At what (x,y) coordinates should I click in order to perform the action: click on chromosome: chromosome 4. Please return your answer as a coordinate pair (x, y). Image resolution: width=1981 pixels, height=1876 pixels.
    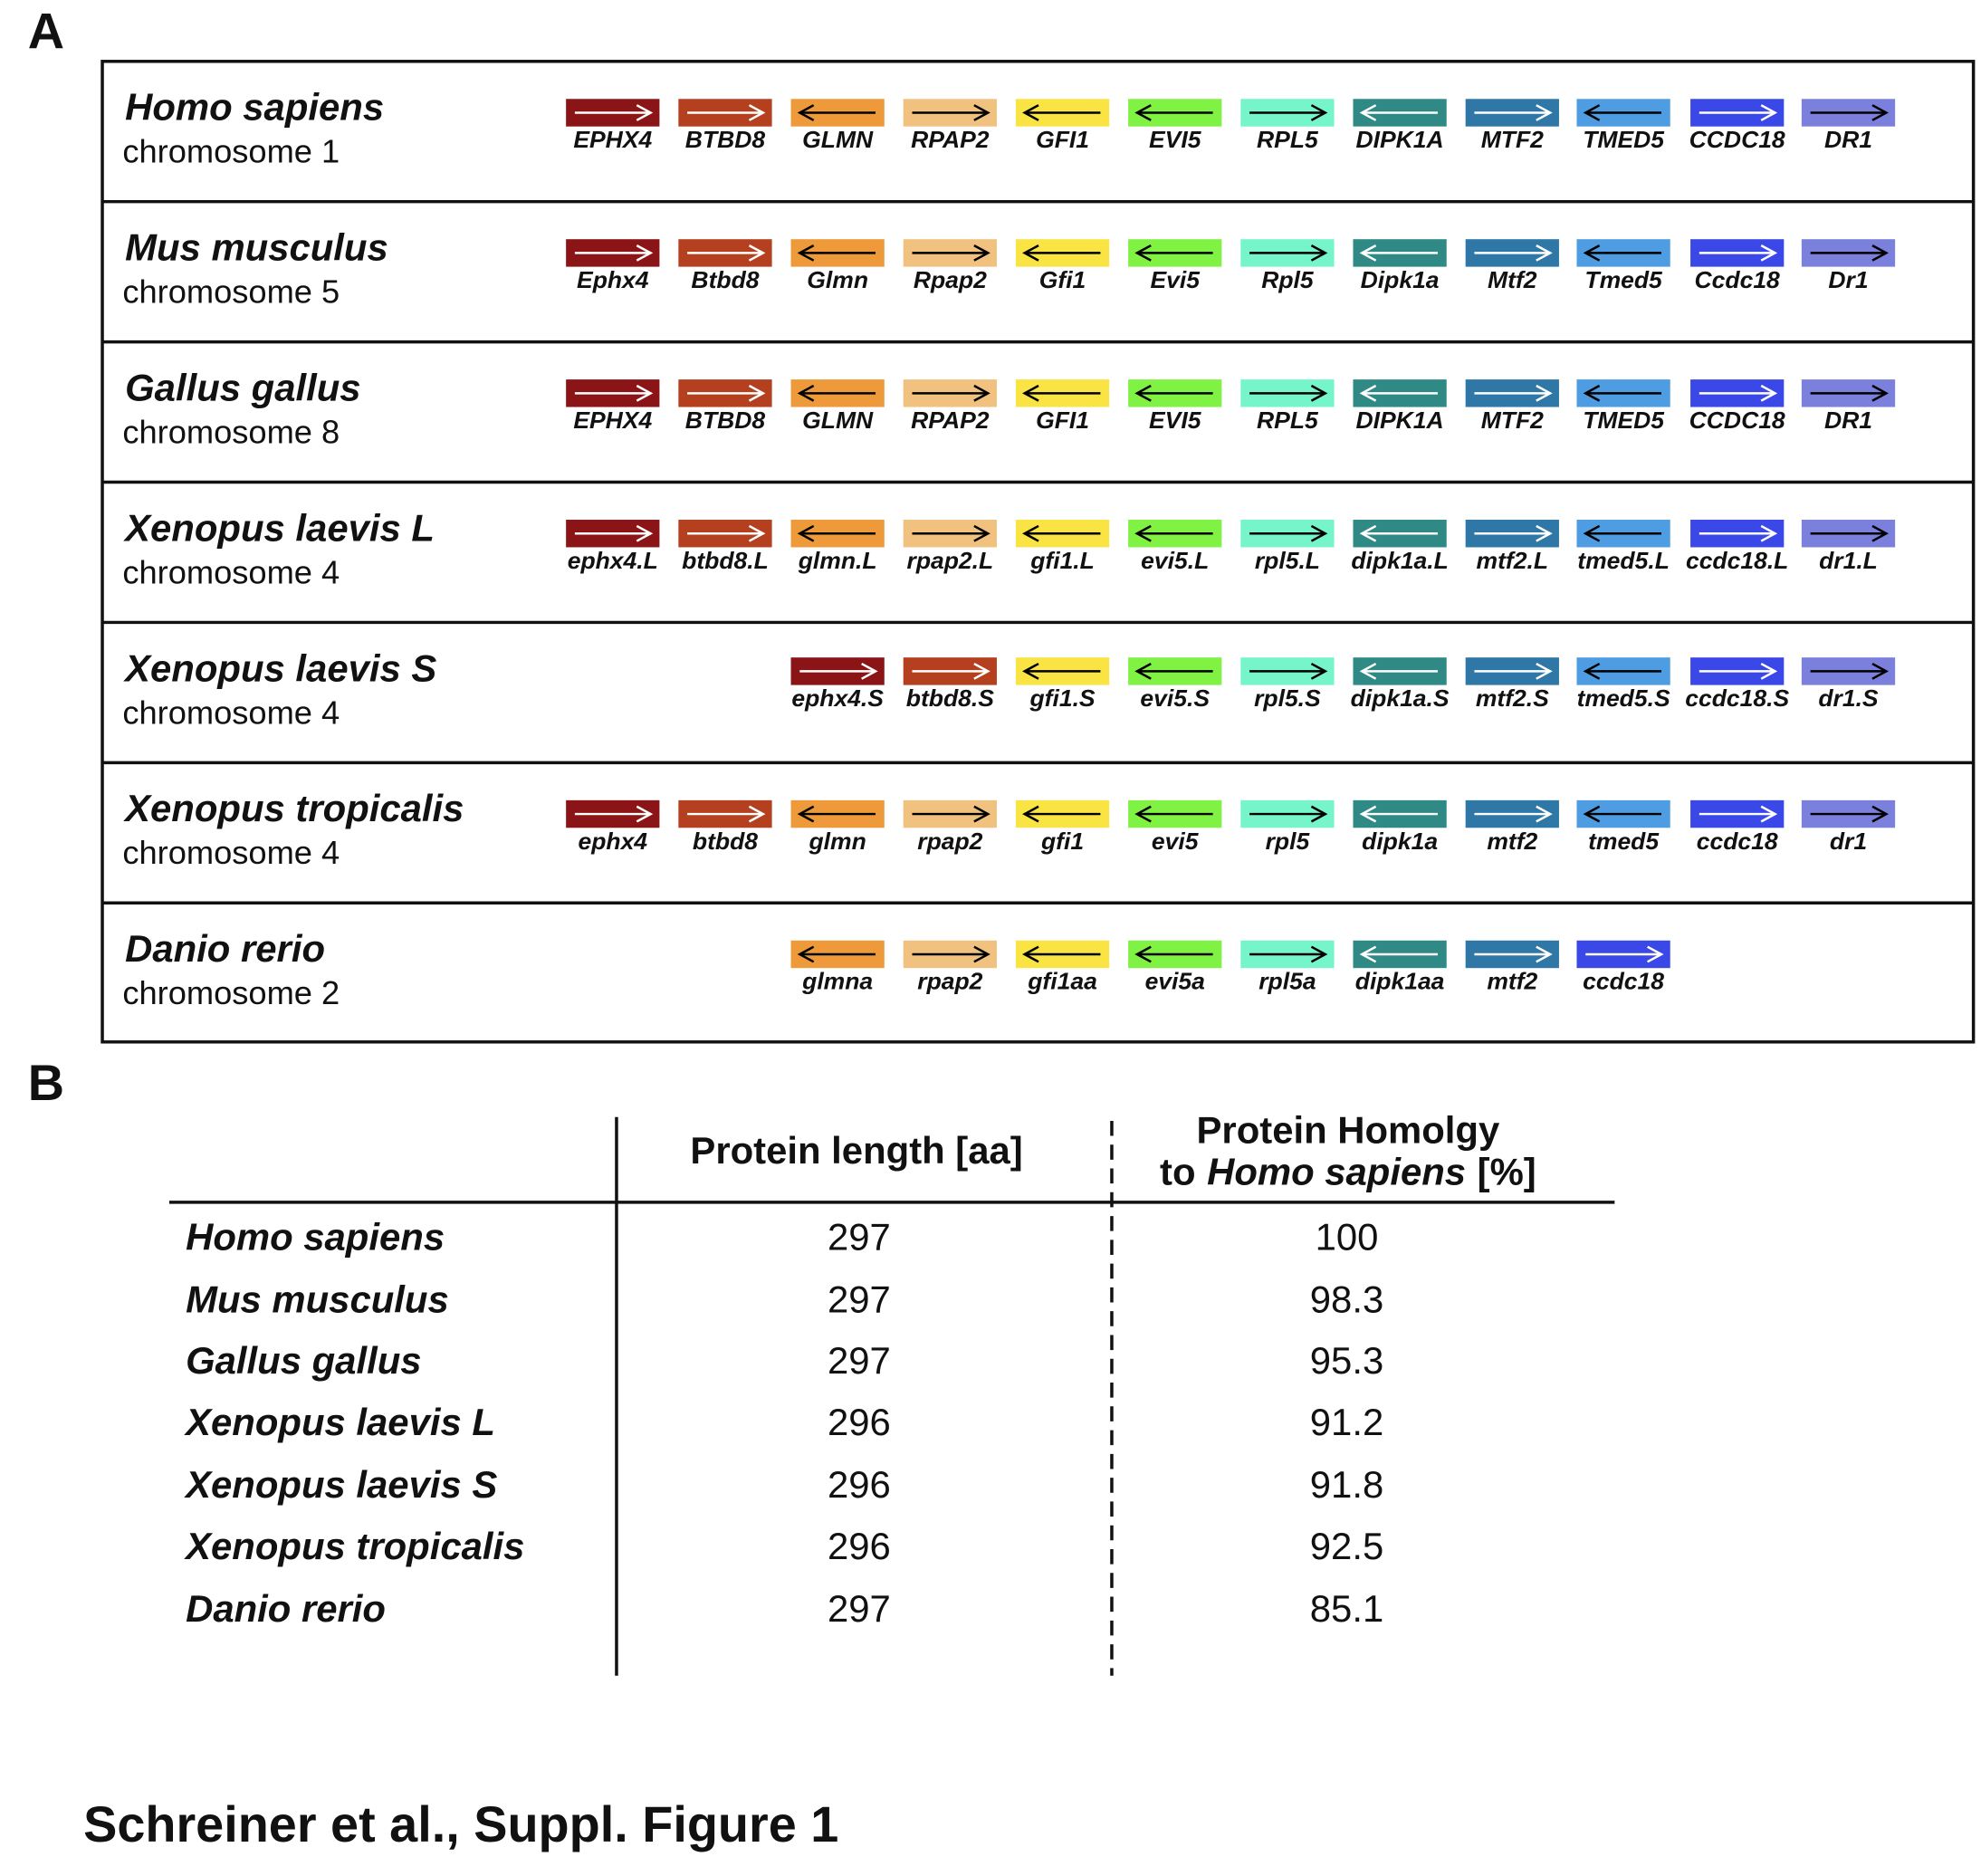
    Looking at the image, I should click on (231, 572).